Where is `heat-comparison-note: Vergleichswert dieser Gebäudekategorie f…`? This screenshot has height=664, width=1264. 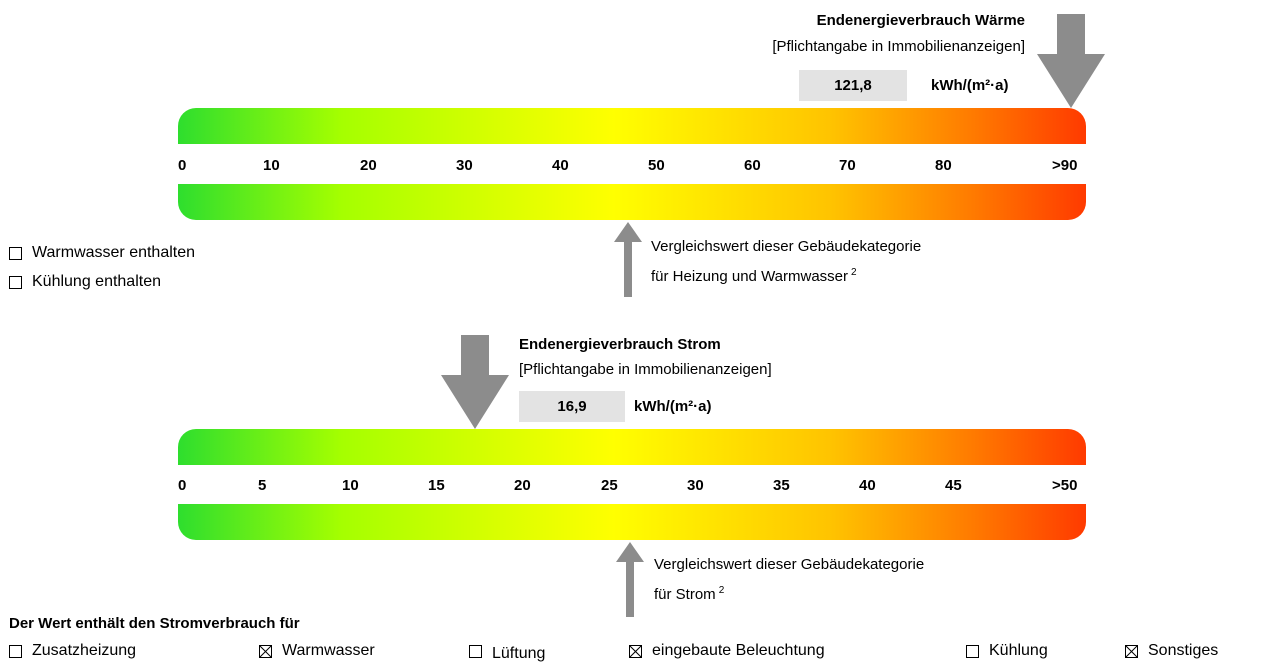
heat-comparison-note: Vergleichswert dieser Gebäudekategorie f… is located at coordinates (786, 262).